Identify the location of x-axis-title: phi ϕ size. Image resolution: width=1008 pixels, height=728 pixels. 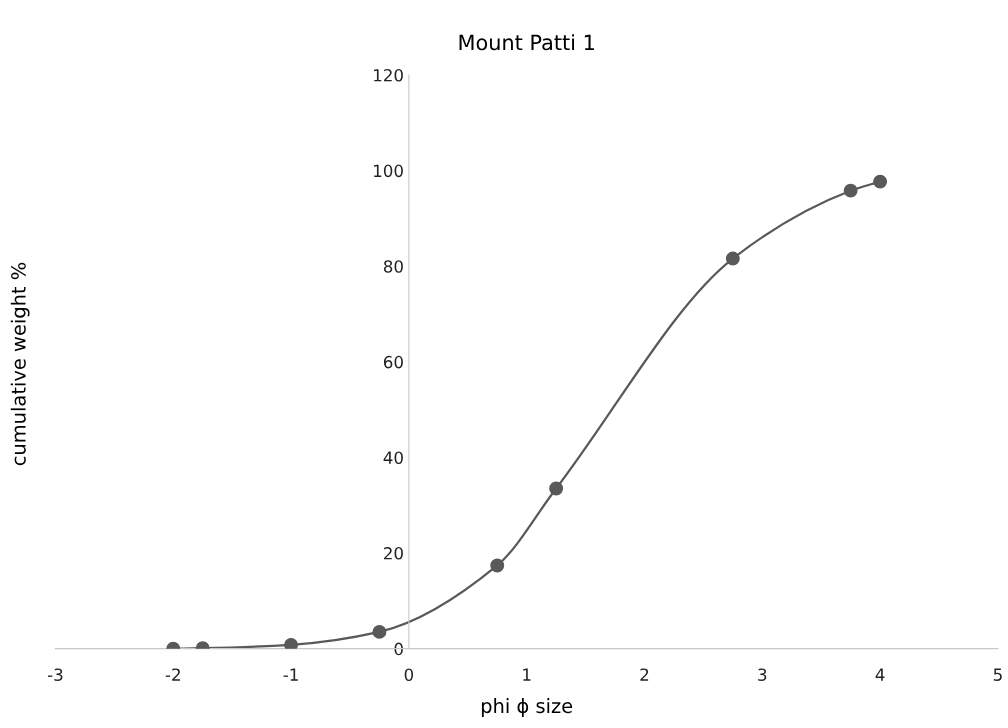
(527, 707).